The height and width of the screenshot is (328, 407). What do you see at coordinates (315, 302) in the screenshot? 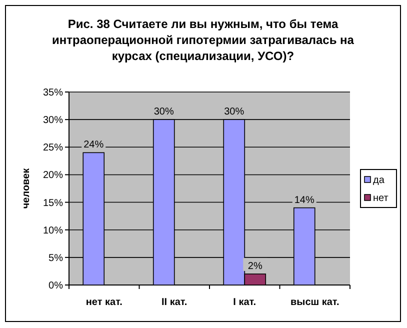
I see `x-tick-label: высш кат.` at bounding box center [315, 302].